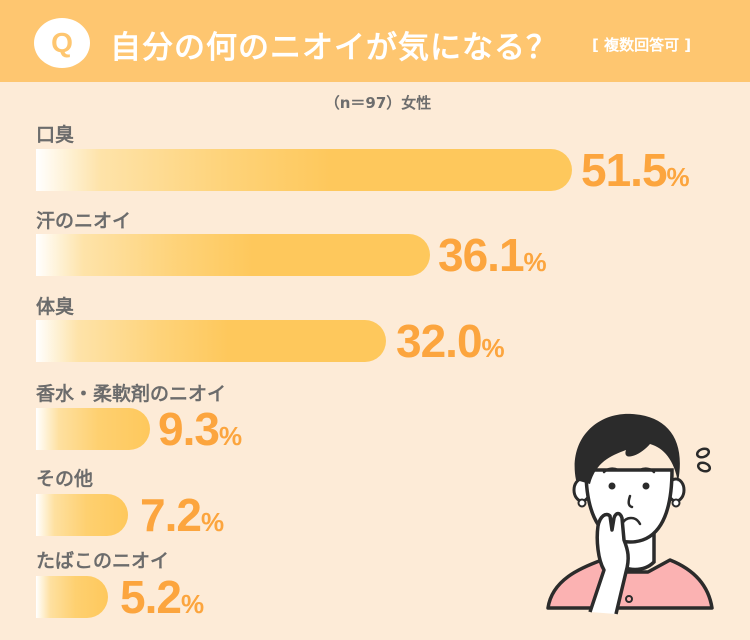 The height and width of the screenshot is (640, 750). Describe the element at coordinates (62, 43) in the screenshot. I see `q-badge-icon: Q` at that location.